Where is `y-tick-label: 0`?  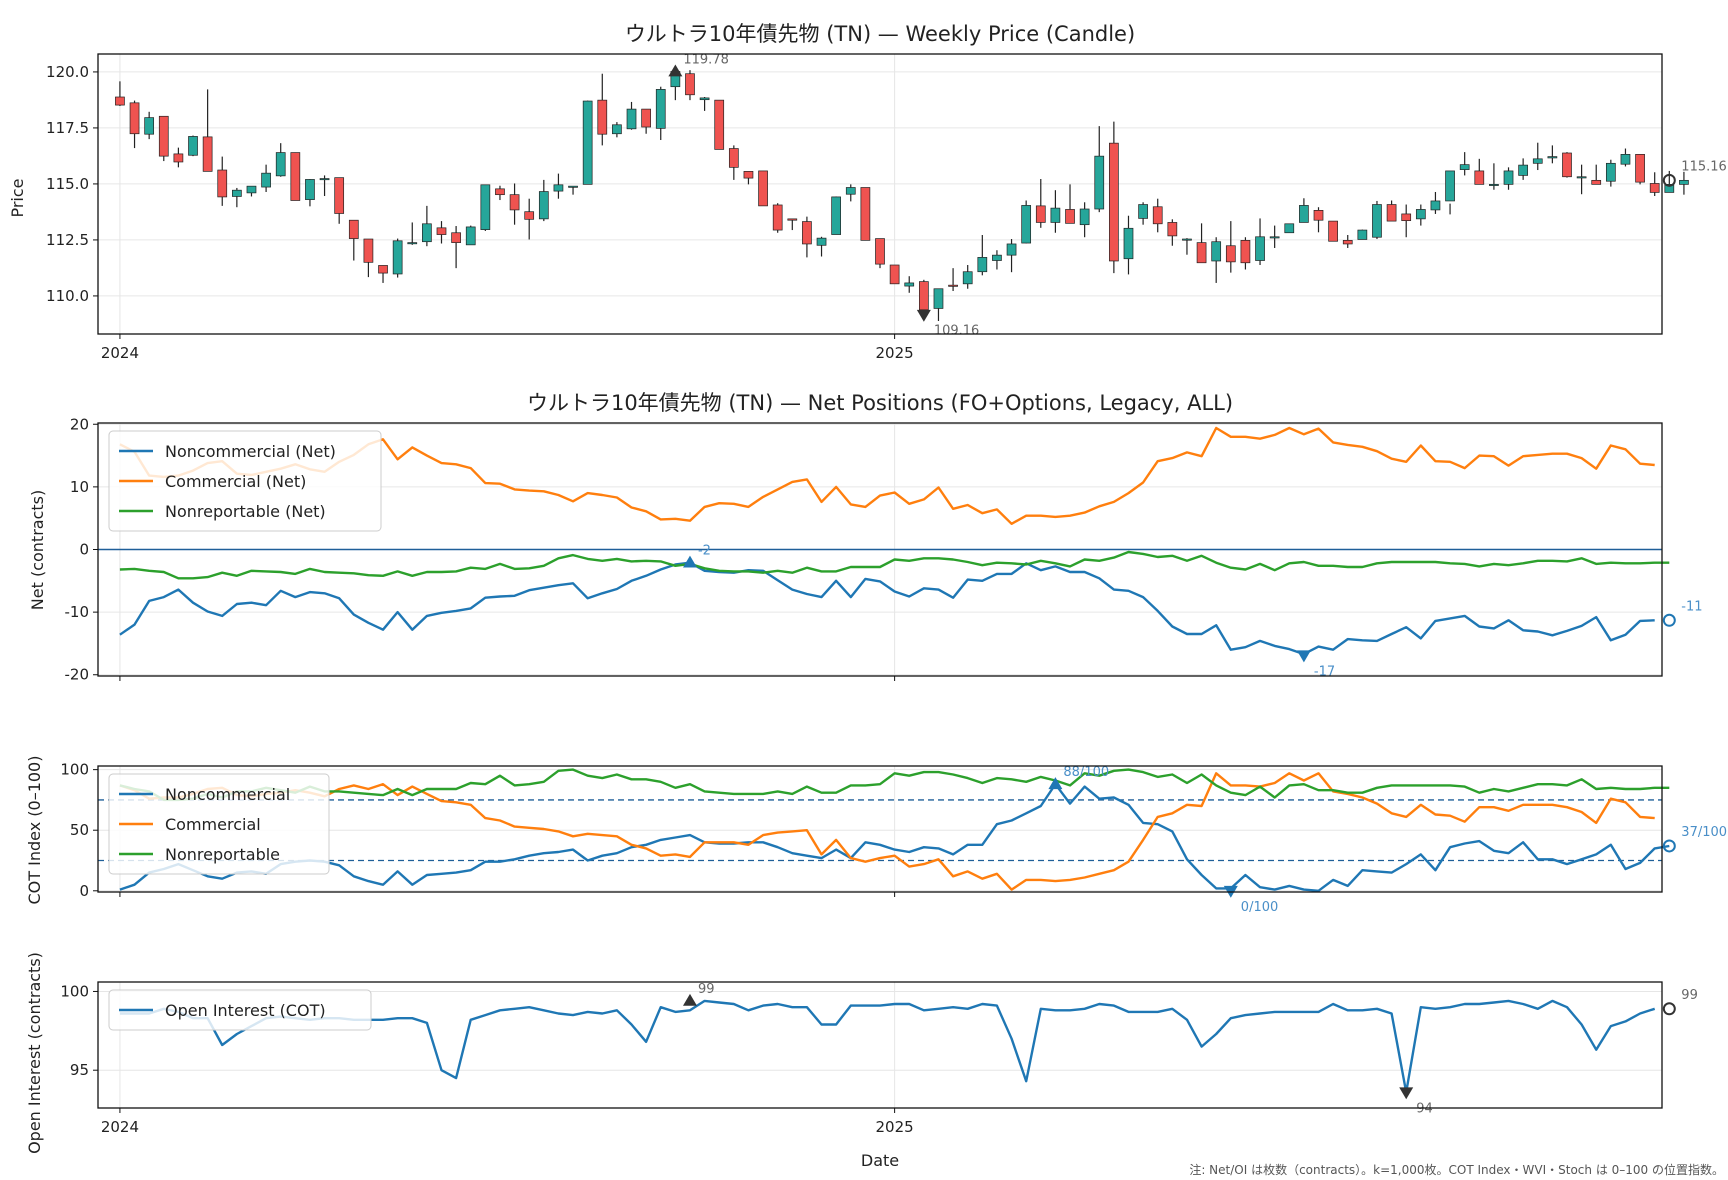
y-tick-label: 0 is located at coordinates (84, 891).